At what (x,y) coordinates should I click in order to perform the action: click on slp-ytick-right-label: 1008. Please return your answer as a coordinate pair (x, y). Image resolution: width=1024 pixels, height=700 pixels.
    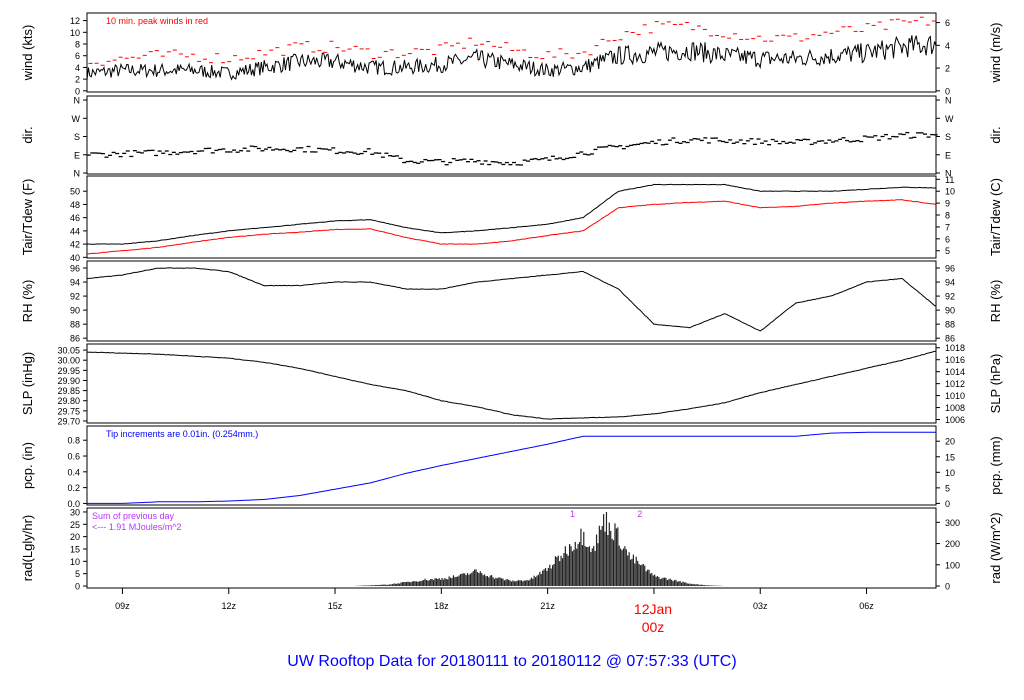
    Looking at the image, I should click on (955, 408).